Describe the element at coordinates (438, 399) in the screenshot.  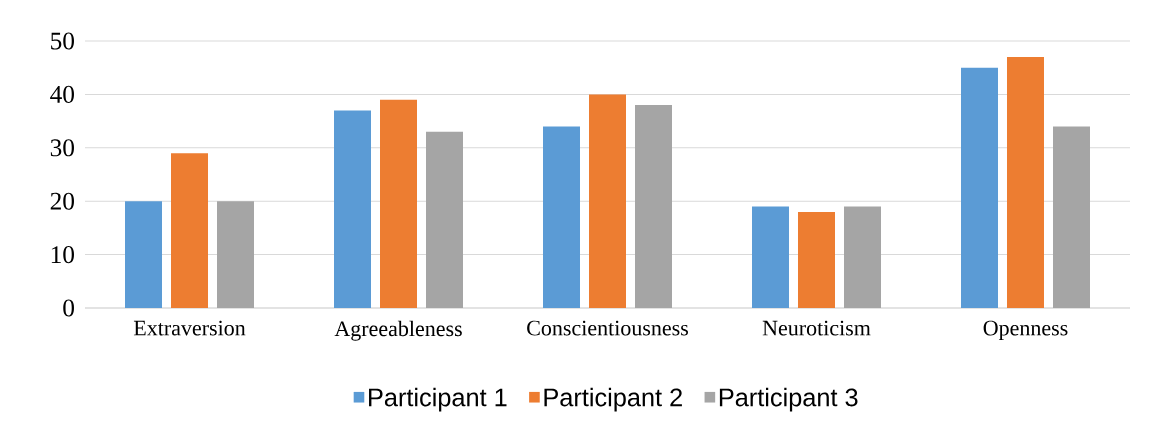
I see `legend-label: Participant 1` at that location.